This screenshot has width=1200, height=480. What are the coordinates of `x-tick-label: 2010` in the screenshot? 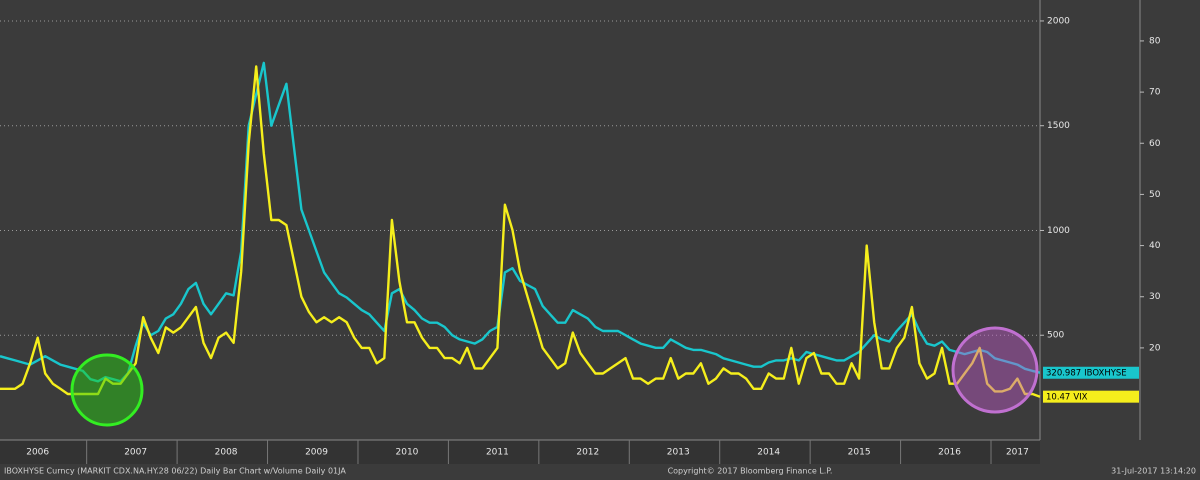 It's located at (407, 453).